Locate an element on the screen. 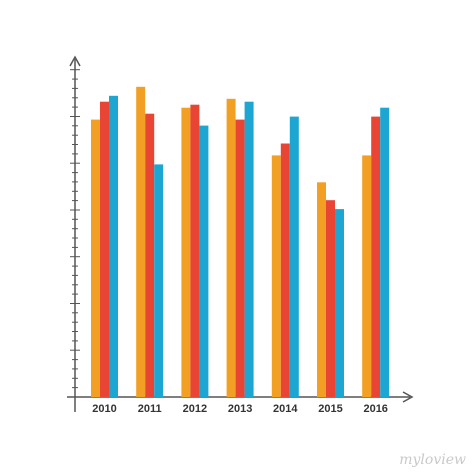  x-tick-label: 2016 is located at coordinates (375, 409).